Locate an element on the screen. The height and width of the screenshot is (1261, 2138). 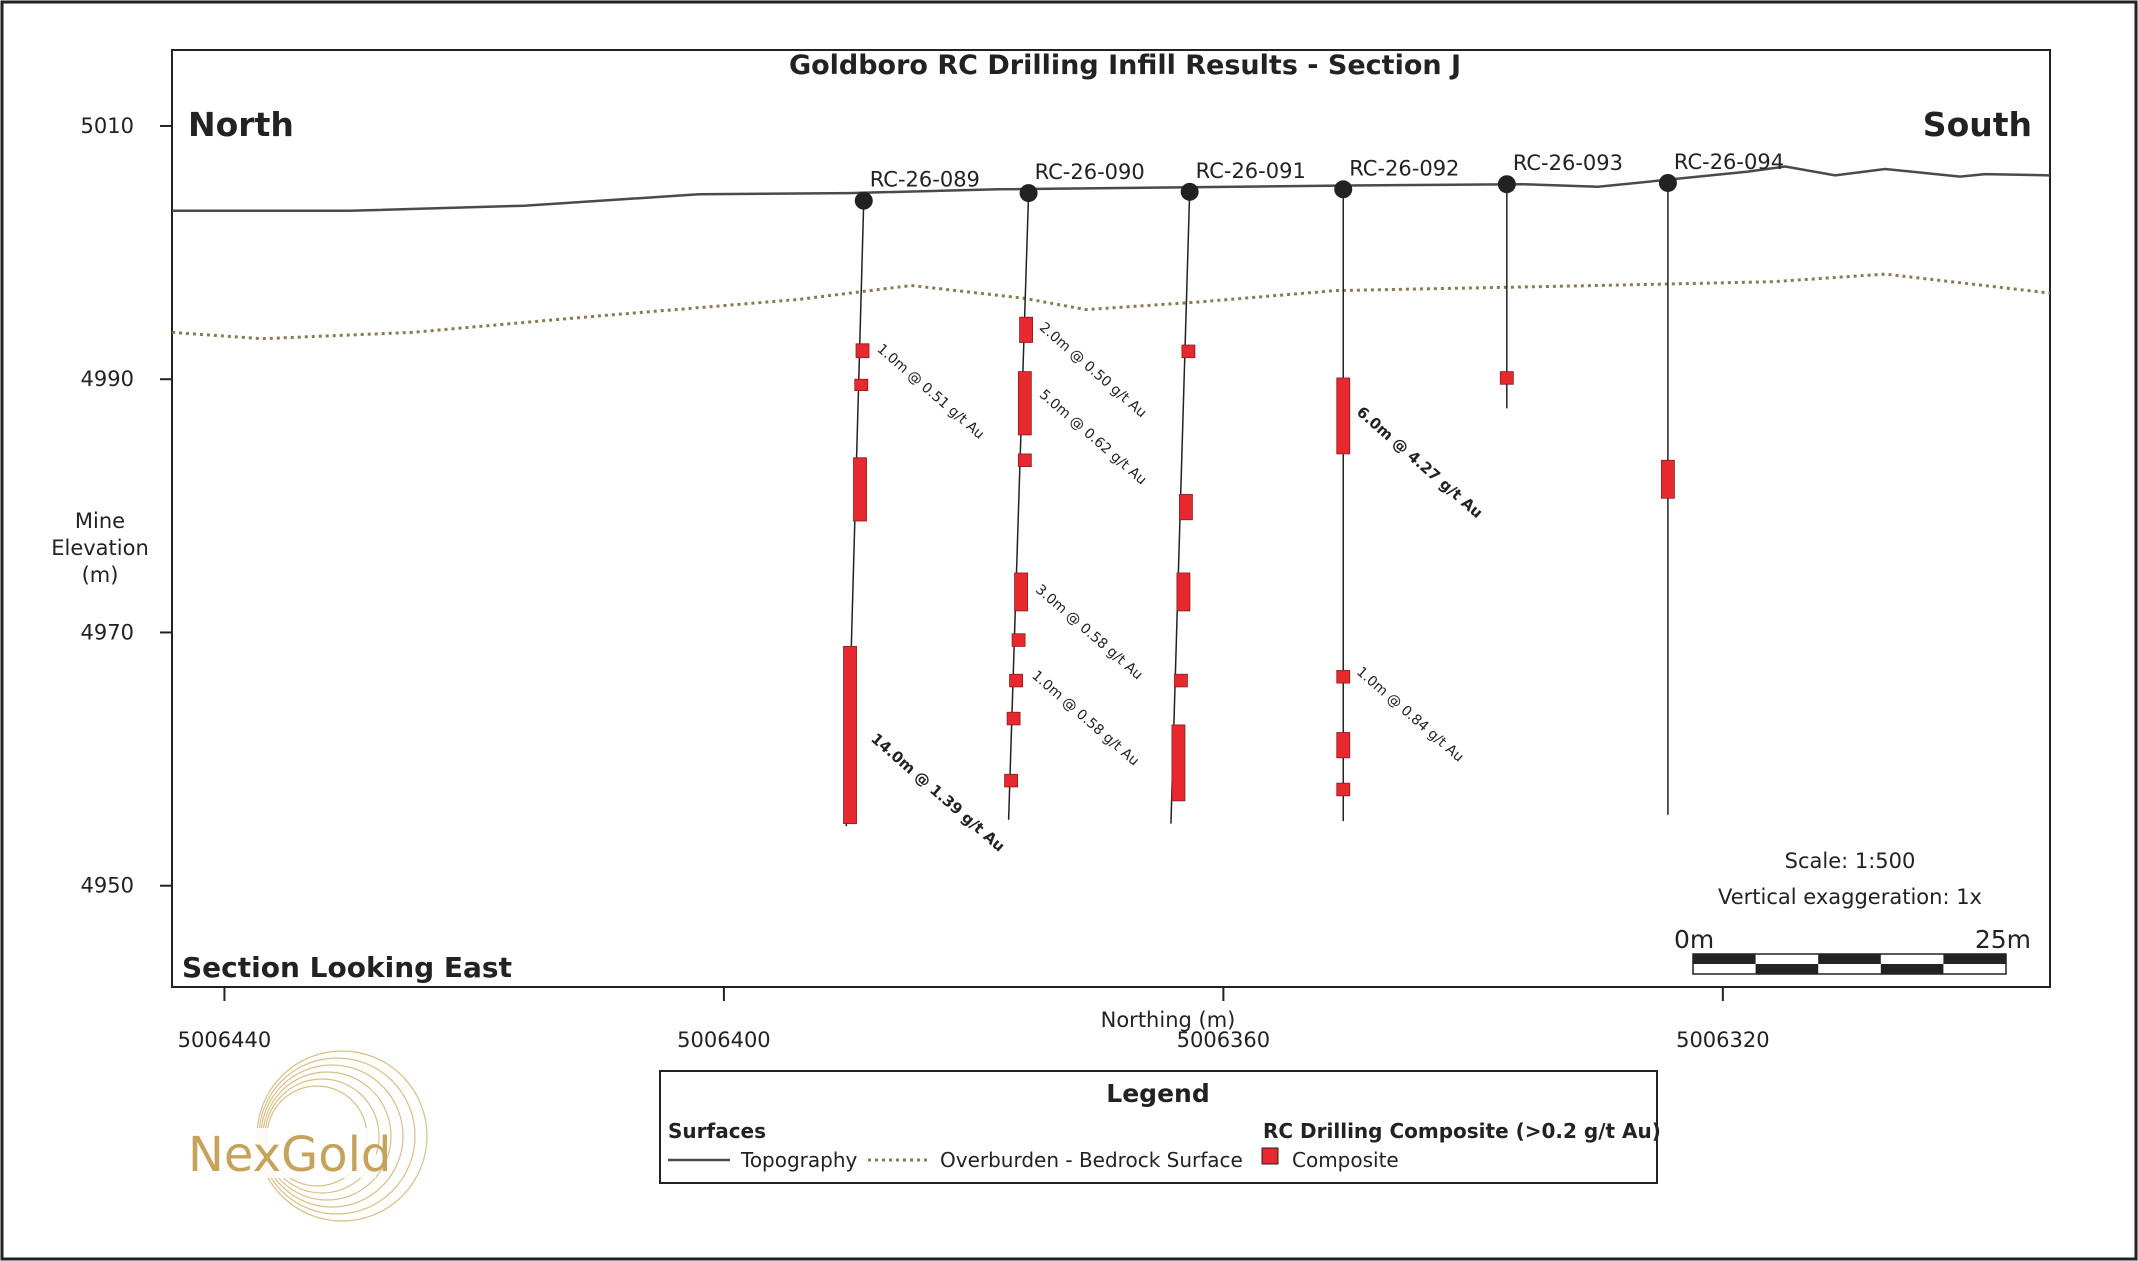
north-label: North is located at coordinates (241, 124).